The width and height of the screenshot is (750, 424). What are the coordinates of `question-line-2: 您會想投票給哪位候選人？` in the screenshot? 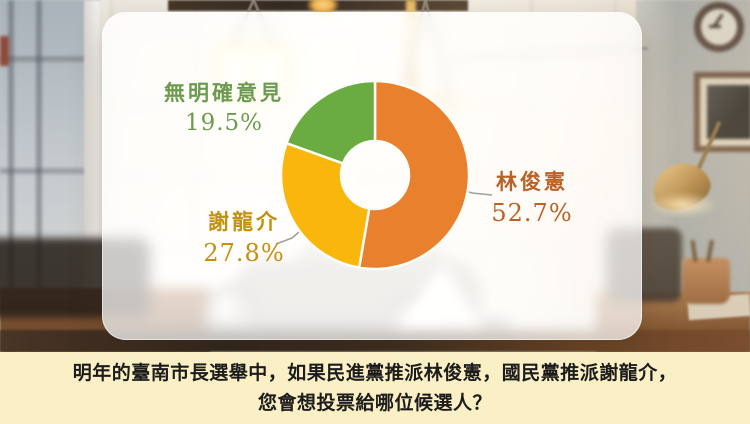 It's located at (374, 403).